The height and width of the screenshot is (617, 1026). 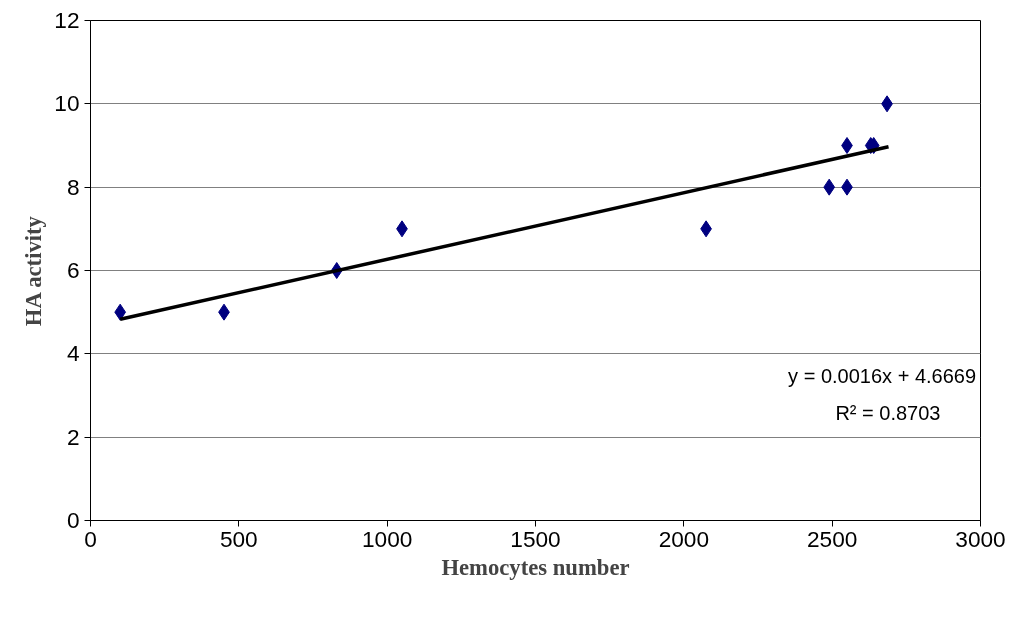 What do you see at coordinates (832, 538) in the screenshot?
I see `x-tick-label: 2500` at bounding box center [832, 538].